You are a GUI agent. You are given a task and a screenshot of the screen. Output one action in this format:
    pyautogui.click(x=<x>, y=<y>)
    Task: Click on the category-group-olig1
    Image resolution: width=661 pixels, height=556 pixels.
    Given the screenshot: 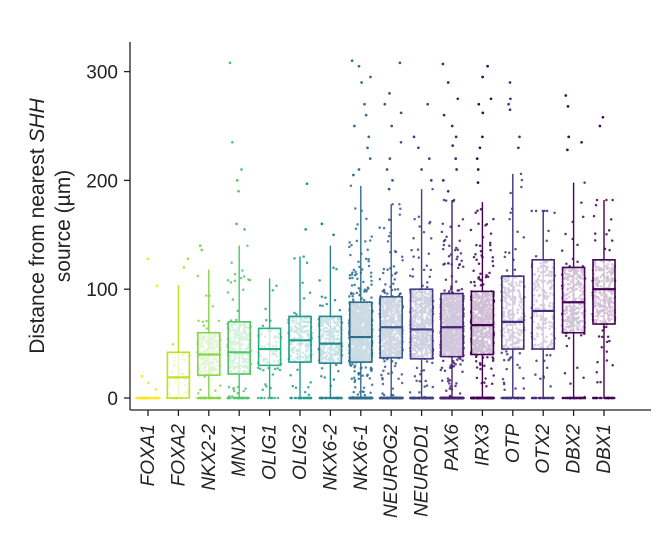 What is the action you would take?
    pyautogui.click(x=269, y=347)
    